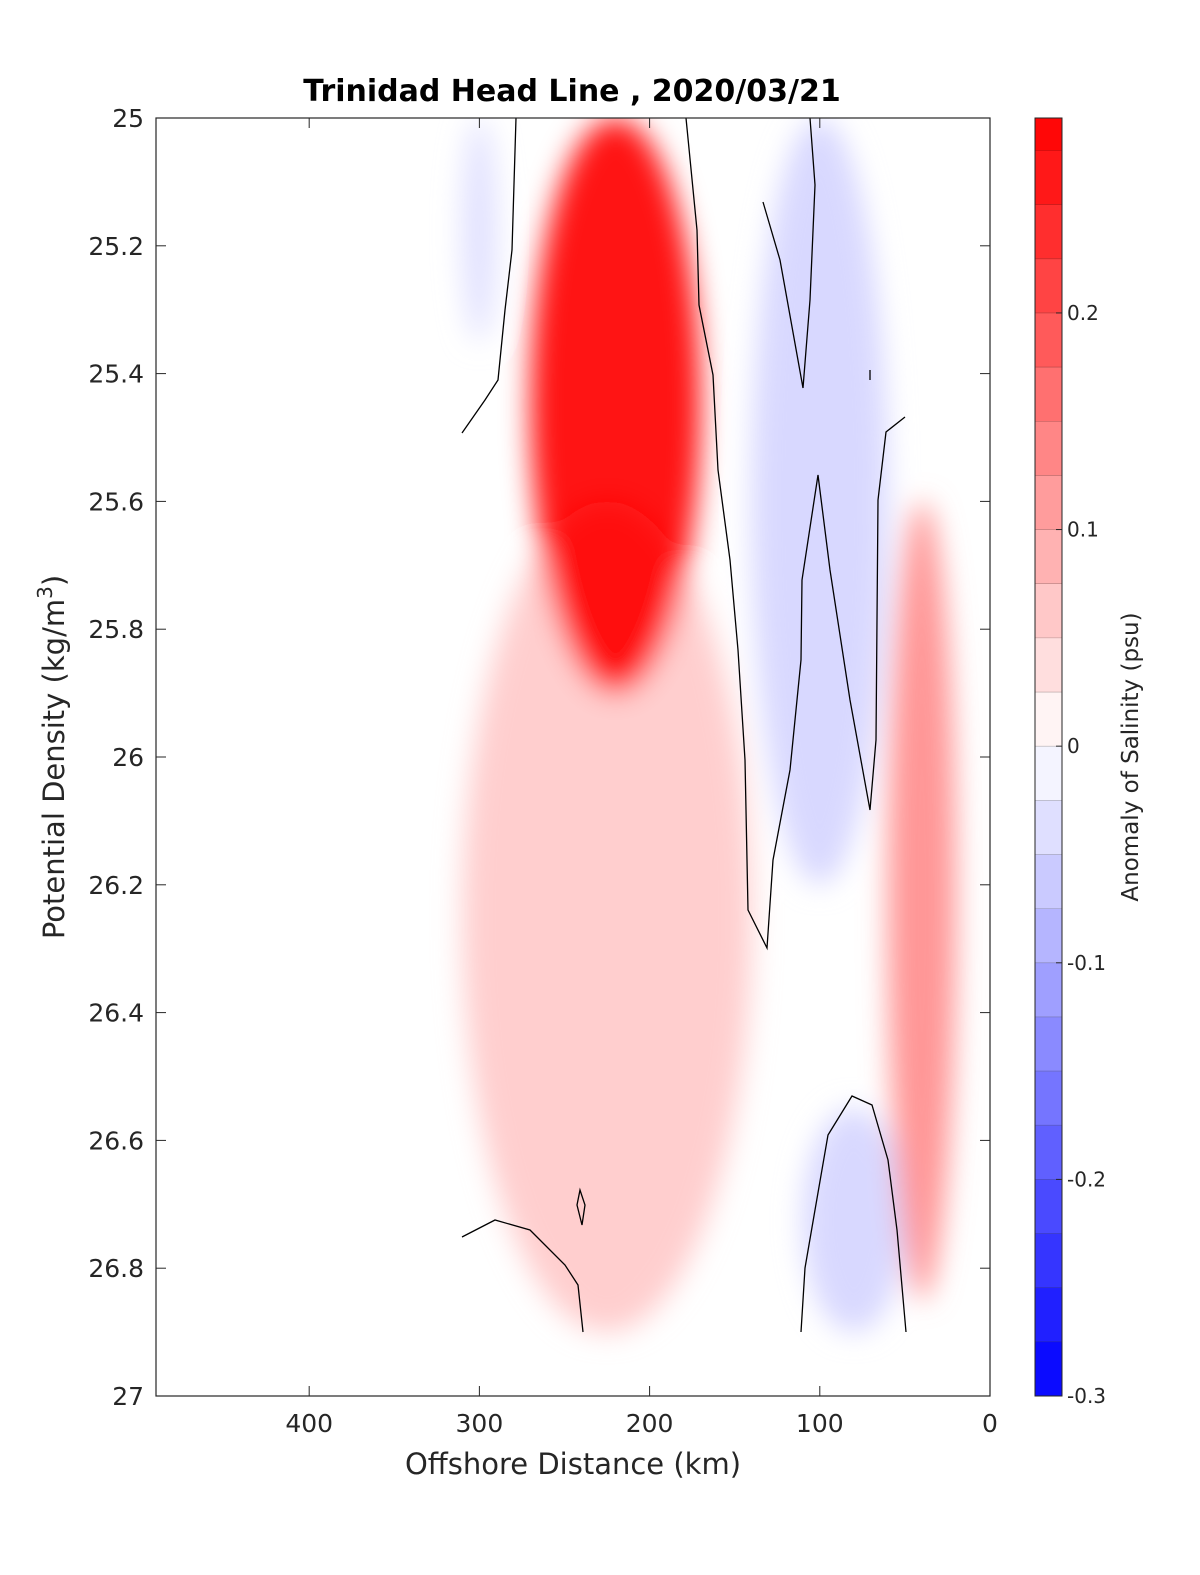 The image size is (1200, 1575). I want to click on y-tick-label: 25.2, so click(116, 246).